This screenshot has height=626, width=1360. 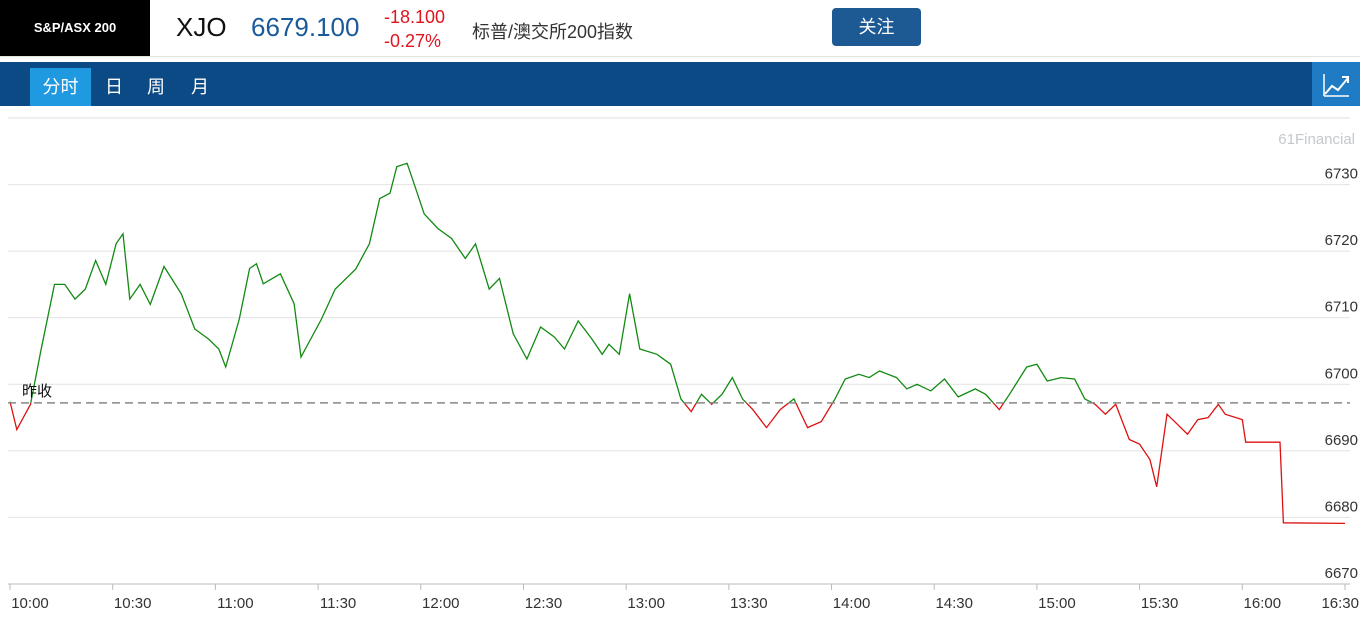 What do you see at coordinates (852, 603) in the screenshot?
I see `x-tick-label: 14:00` at bounding box center [852, 603].